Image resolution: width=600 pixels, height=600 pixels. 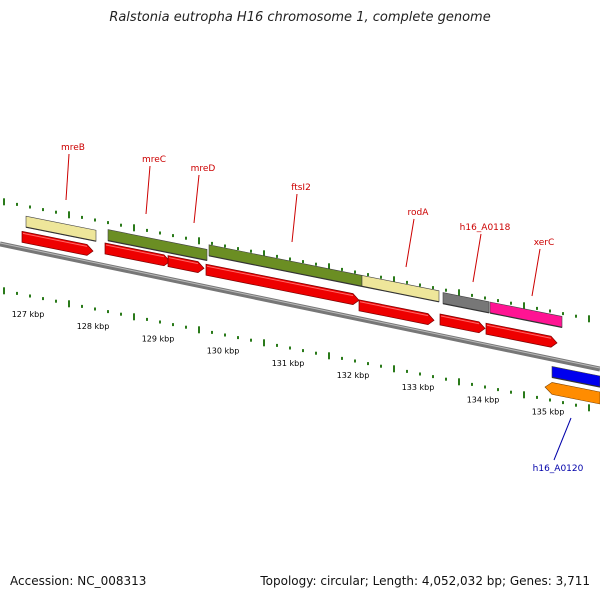 I want to click on leader-mreB, so click(x=67, y=177).